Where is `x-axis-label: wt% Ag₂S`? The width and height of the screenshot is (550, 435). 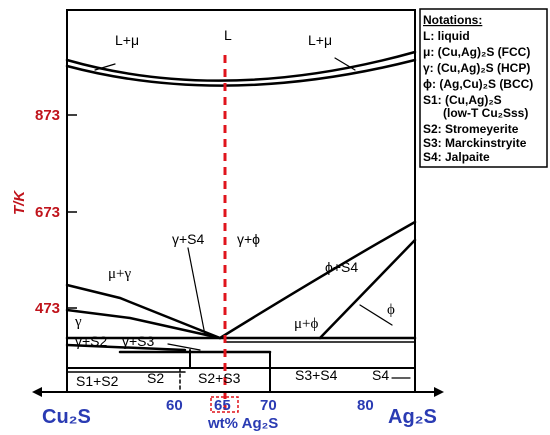 x-axis-label: wt% Ag₂S is located at coordinates (242, 423).